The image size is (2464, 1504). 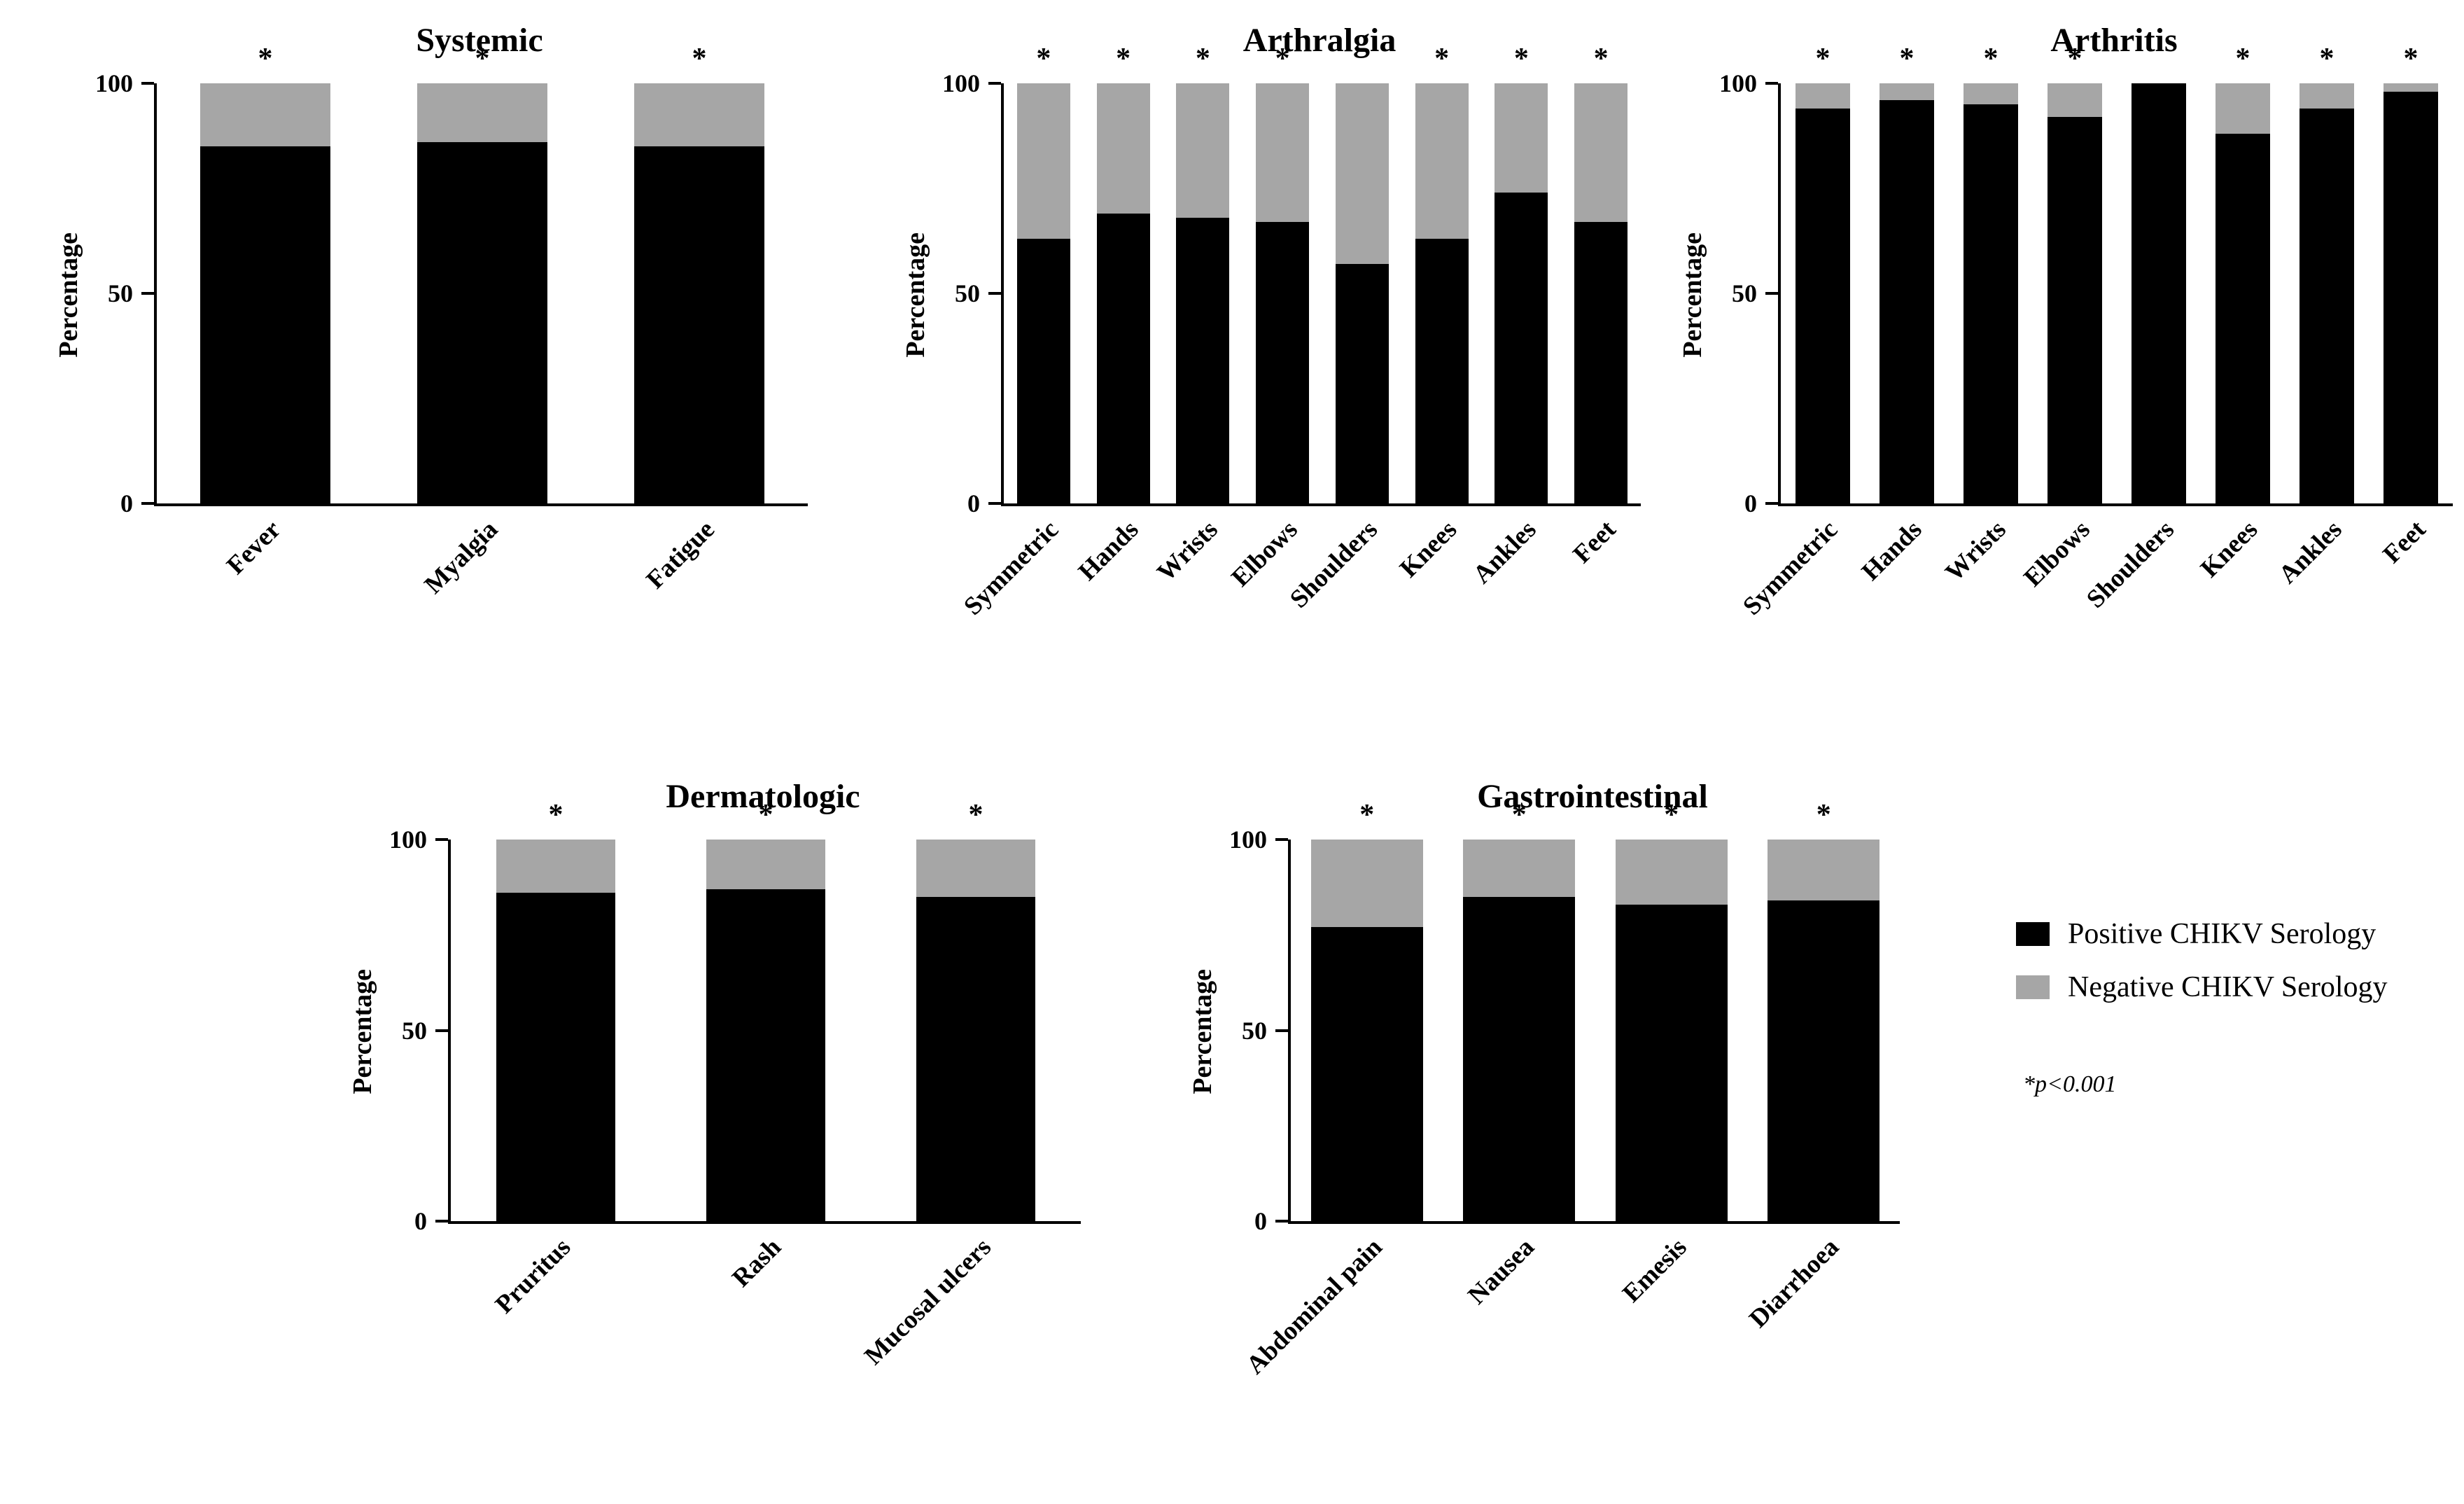 I want to click on bar-group-knees: * Knees, so click(x=1438, y=313).